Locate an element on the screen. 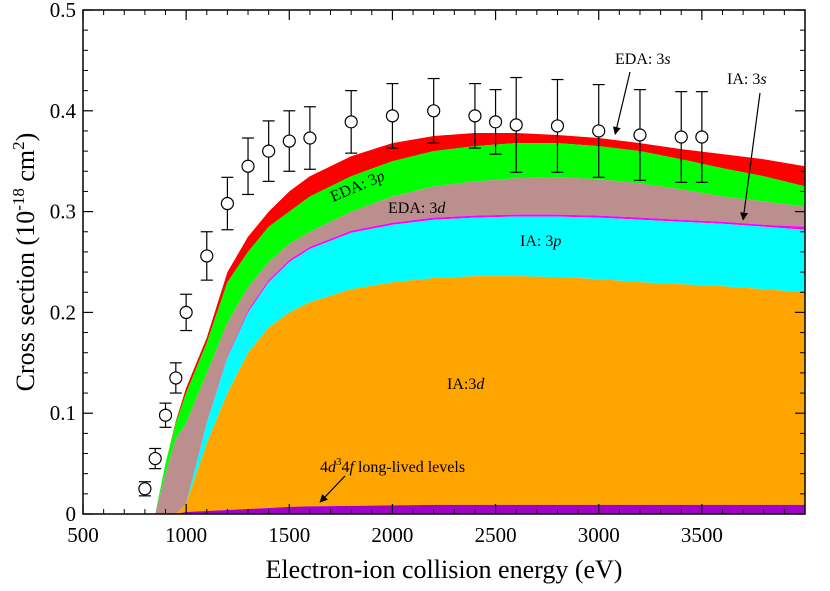 The width and height of the screenshot is (830, 591). annotation-ia-3d: IA:3d is located at coordinates (466, 384).